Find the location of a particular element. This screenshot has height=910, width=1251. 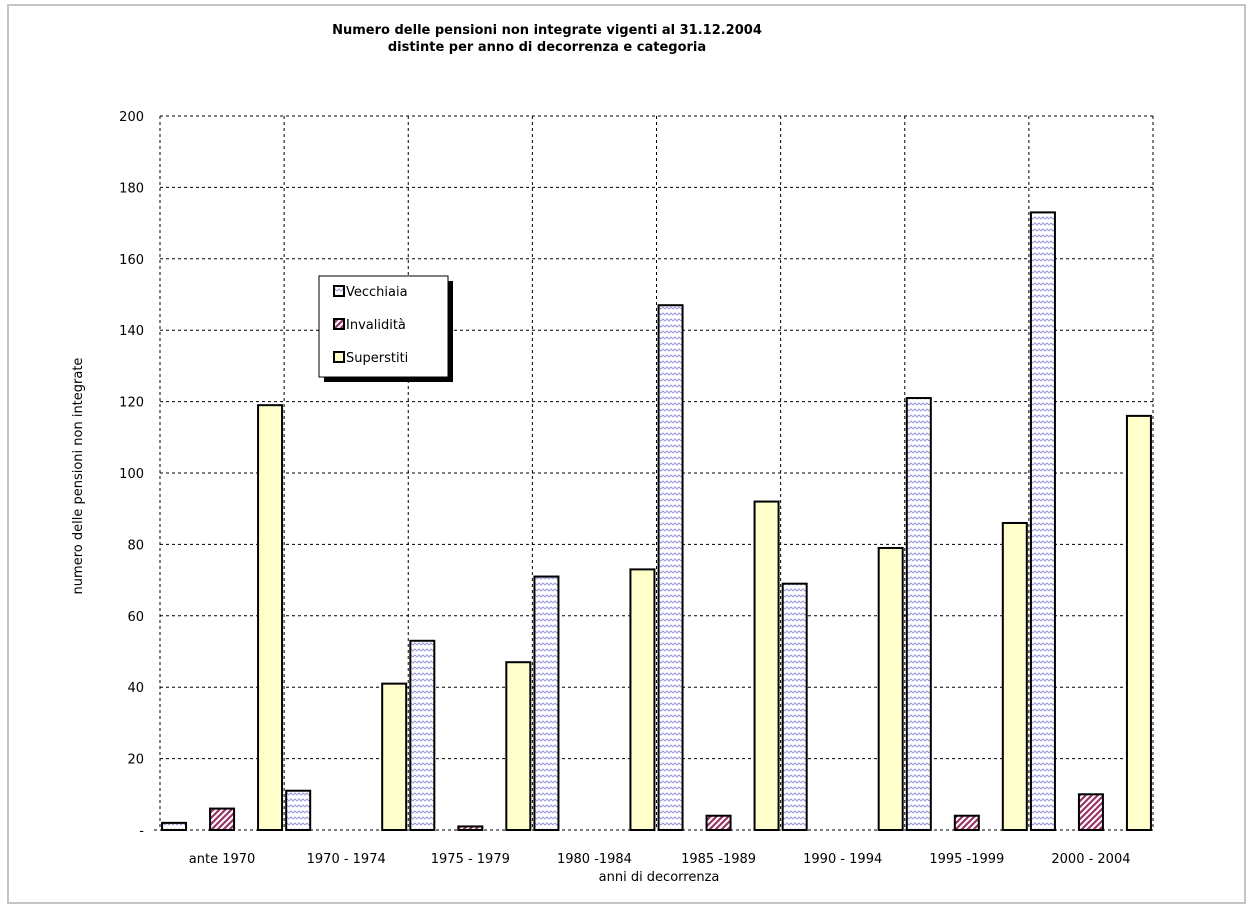

y-tick-label: - is located at coordinates (141, 831).